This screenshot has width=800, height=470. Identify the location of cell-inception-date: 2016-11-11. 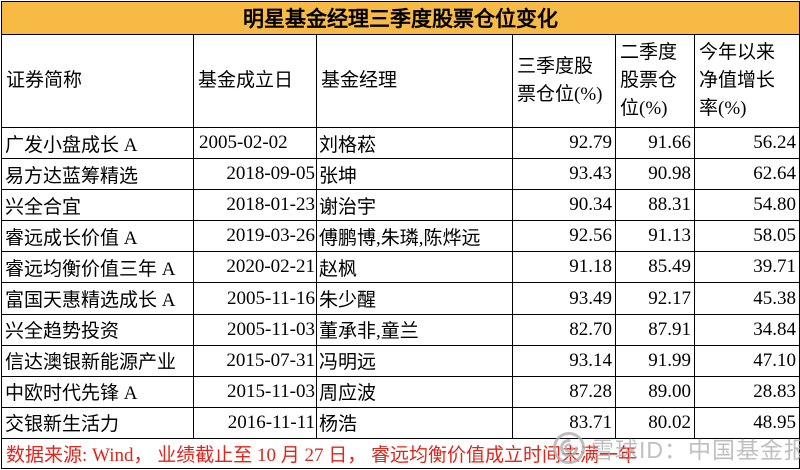
(255, 423).